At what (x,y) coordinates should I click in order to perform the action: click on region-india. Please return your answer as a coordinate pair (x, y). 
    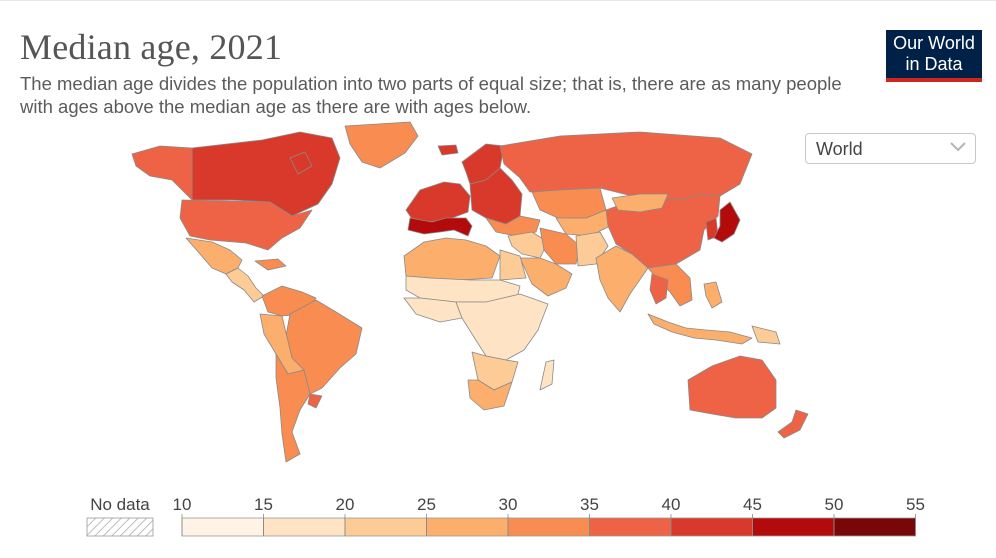
    Looking at the image, I should click on (622, 279).